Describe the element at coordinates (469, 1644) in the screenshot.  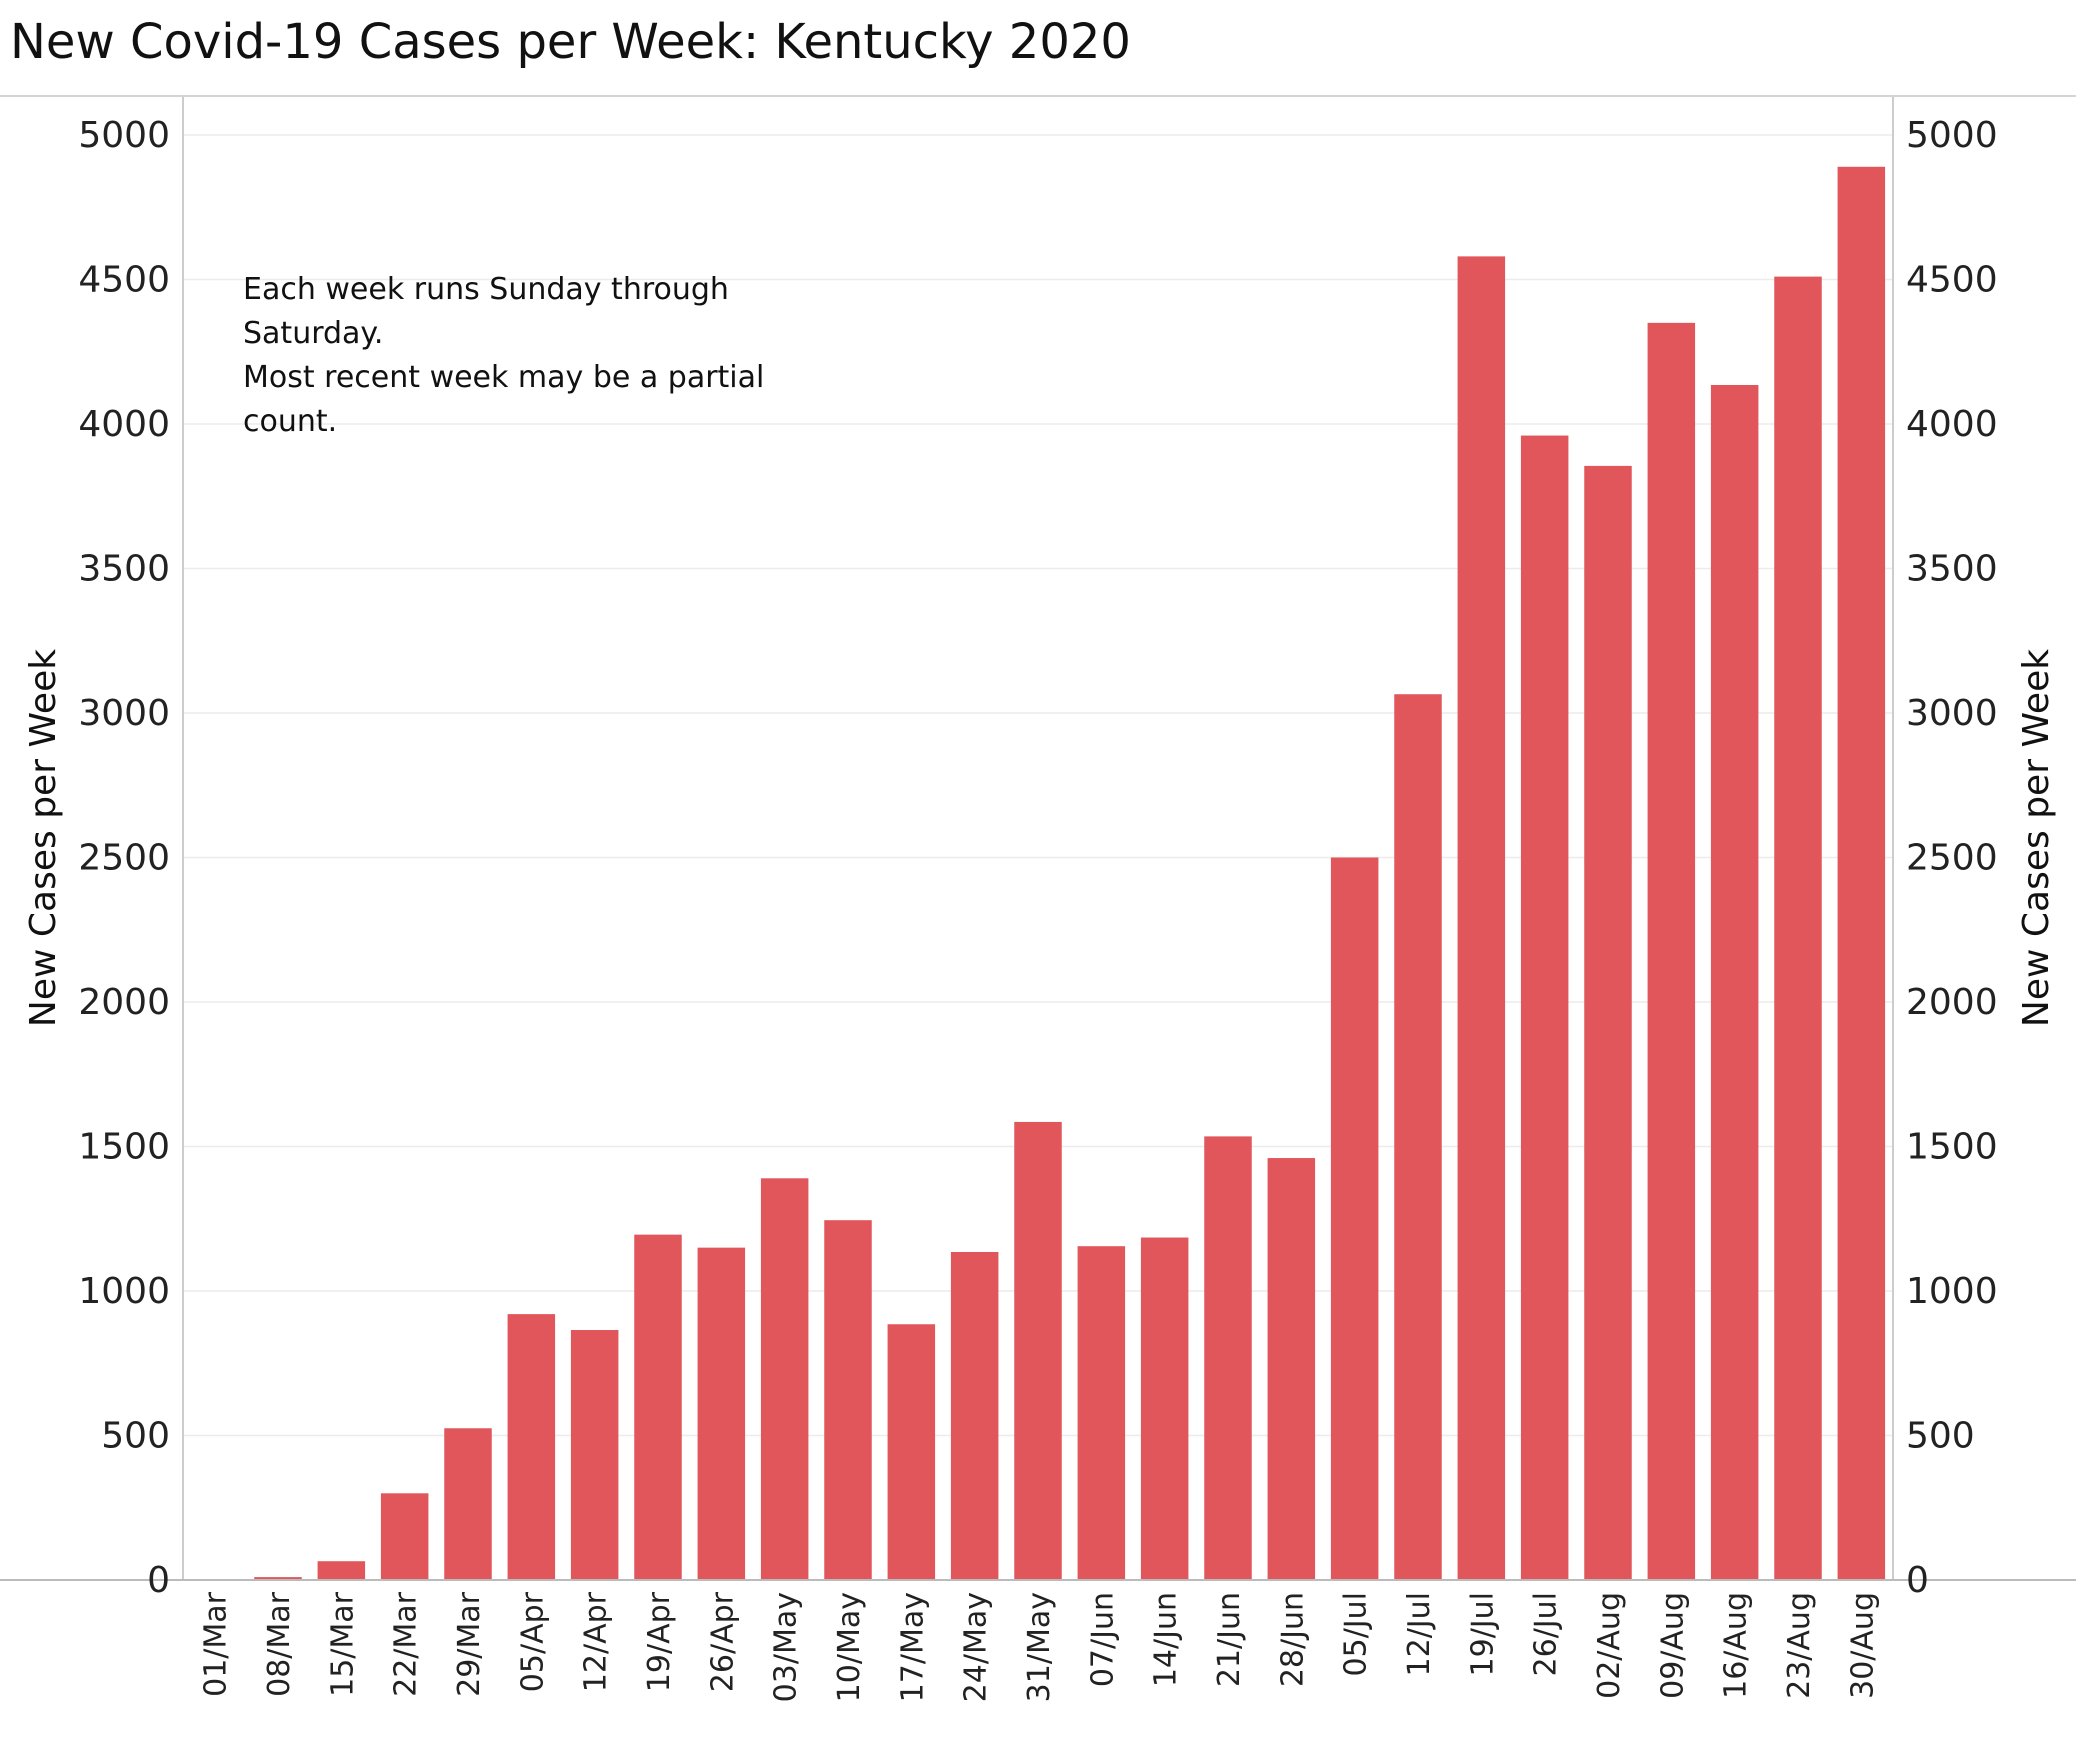
I see `x-tick-label: 29/Mar` at that location.